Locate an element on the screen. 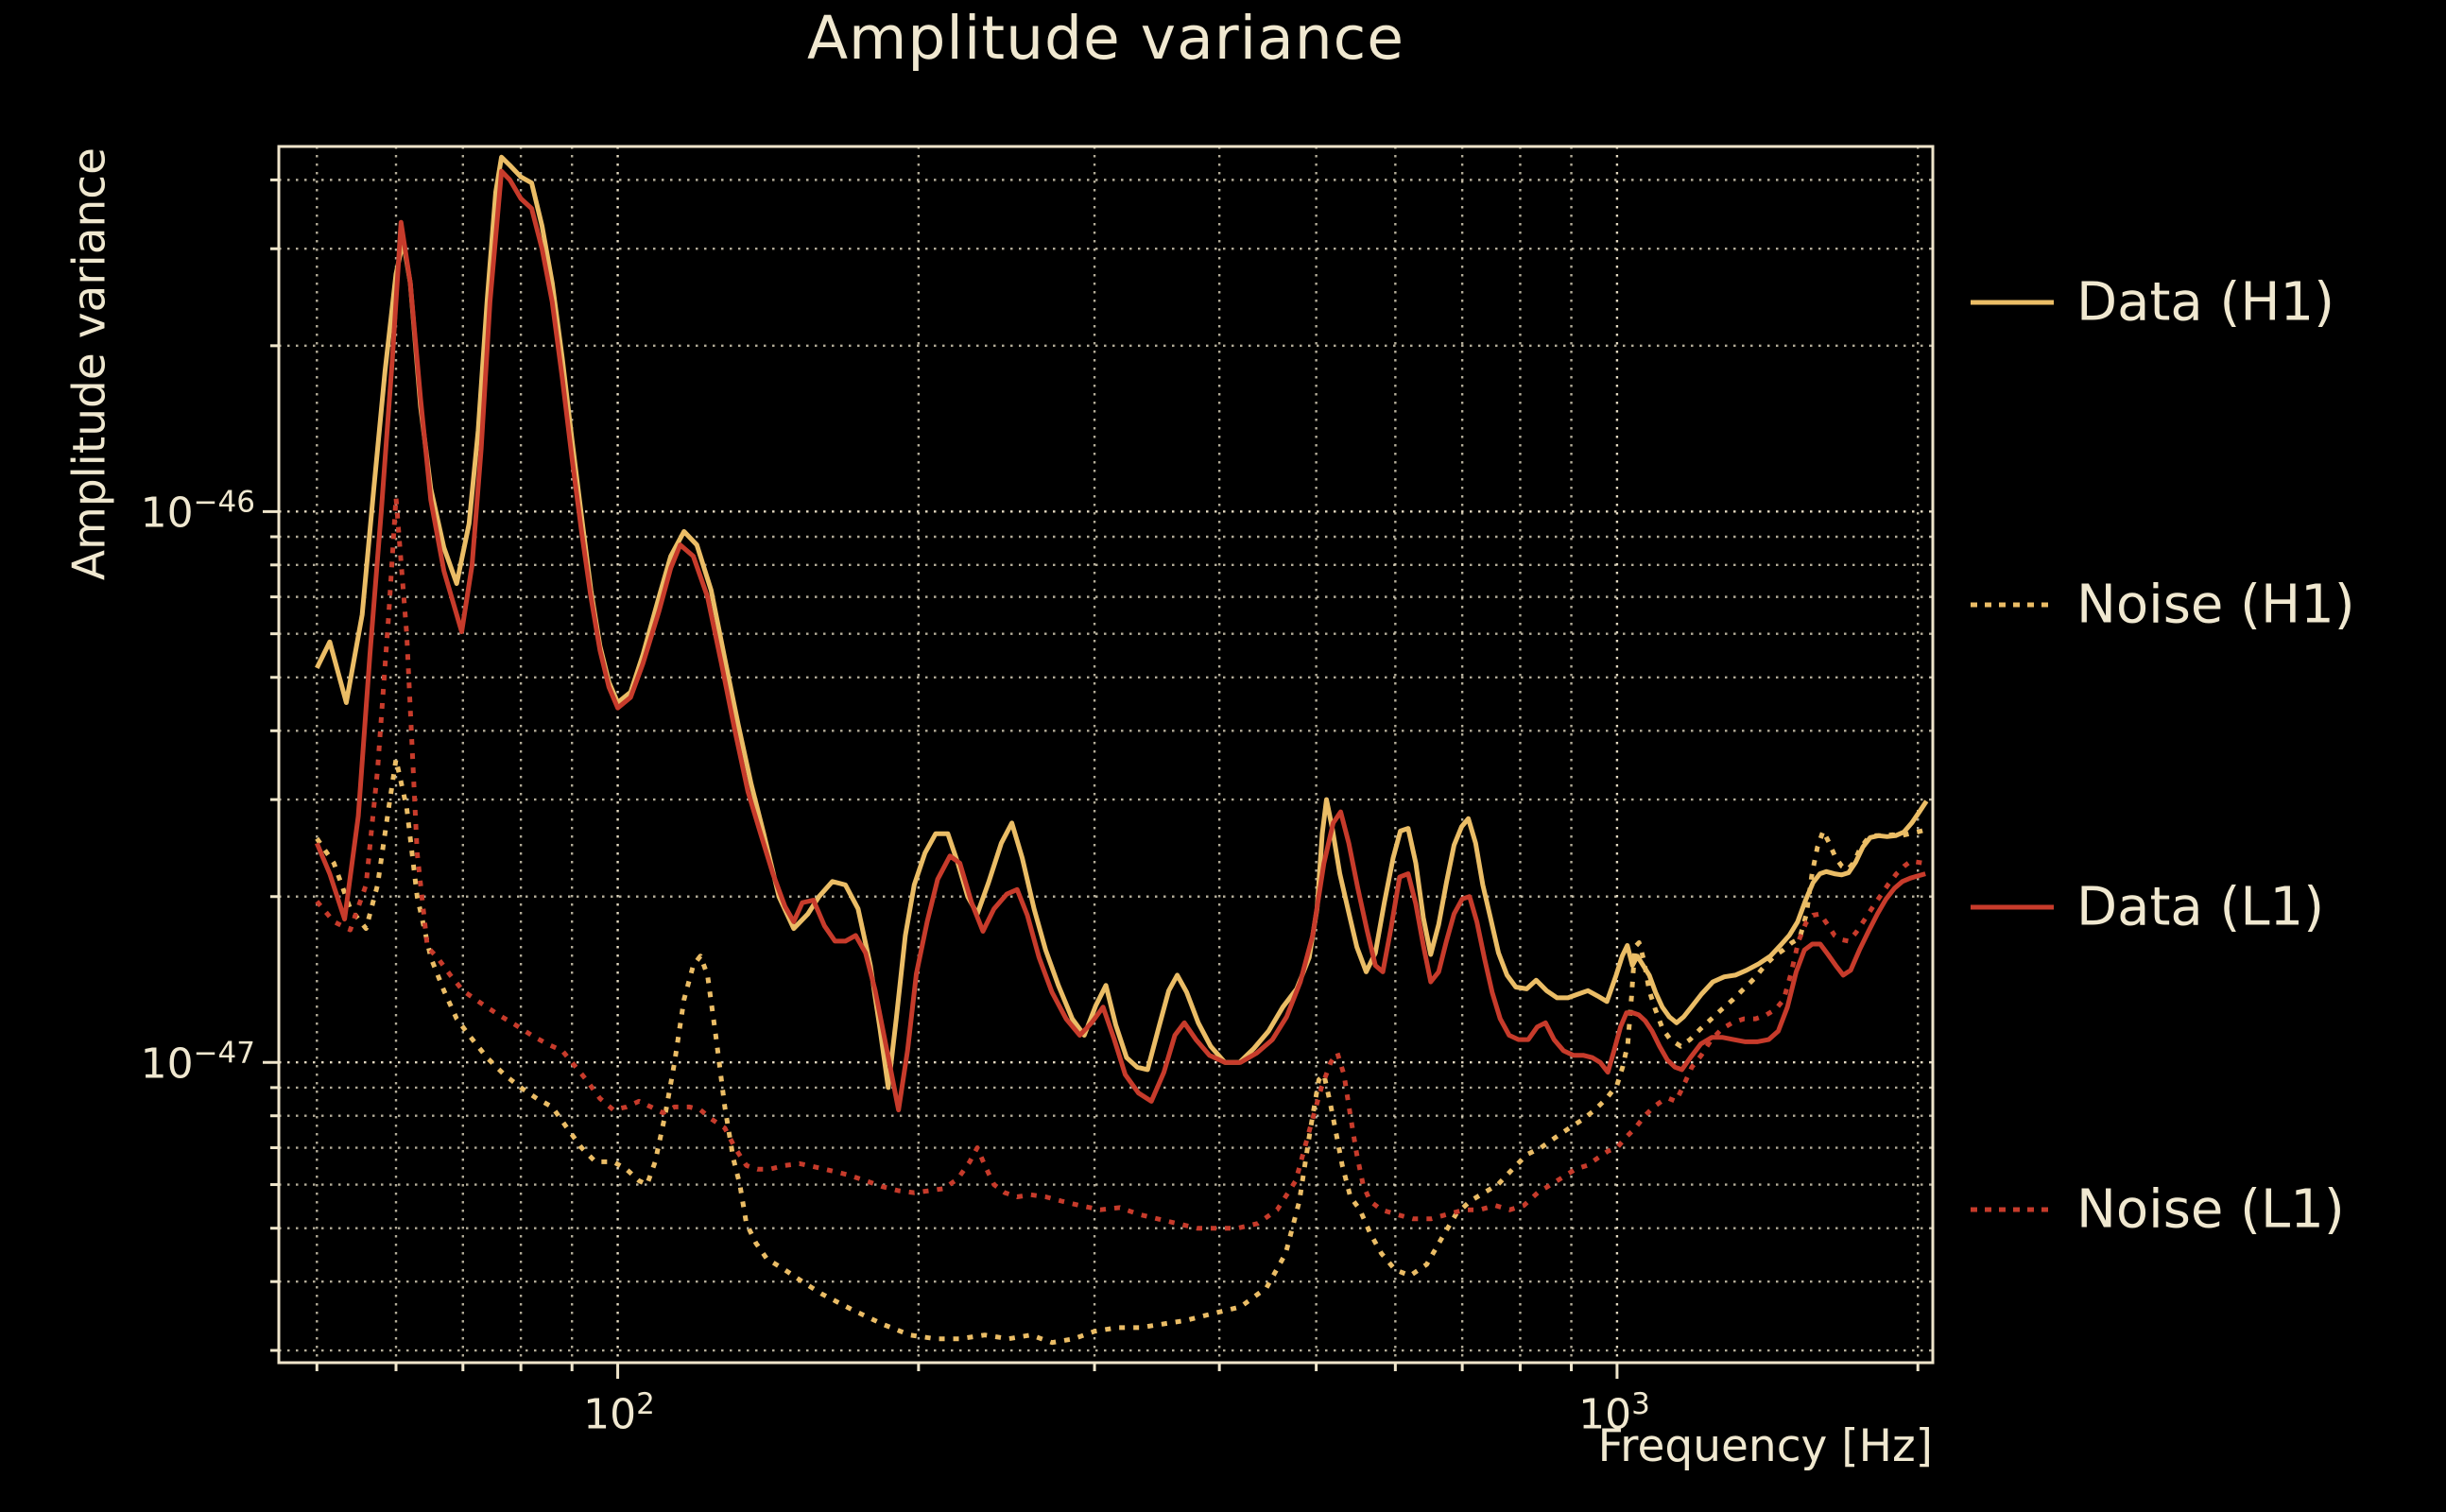  y-tick-label-1e-47: 10−47 is located at coordinates (197, 1062).